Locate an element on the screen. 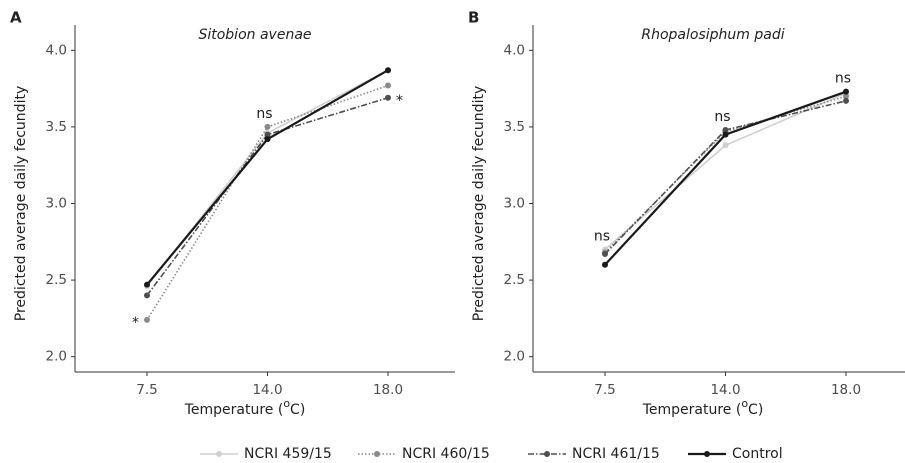 The height and width of the screenshot is (463, 905). legend-label: NCRI 460/15 is located at coordinates (446, 454).